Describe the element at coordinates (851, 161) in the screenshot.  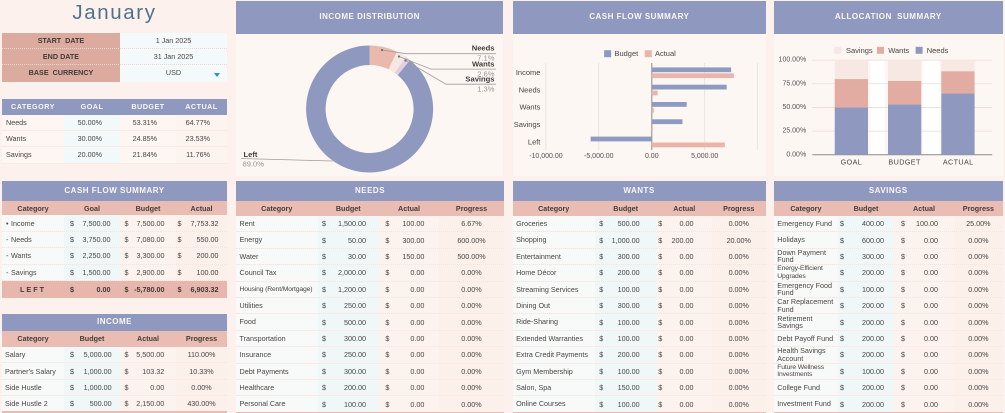
I see `svg-text: GOAL` at that location.